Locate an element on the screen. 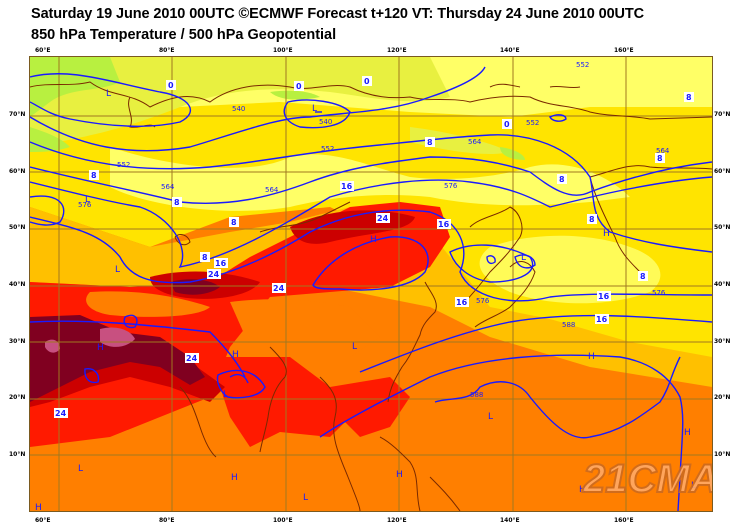 This screenshot has width=739, height=529. lat-tick-right: 30°N is located at coordinates (722, 341).